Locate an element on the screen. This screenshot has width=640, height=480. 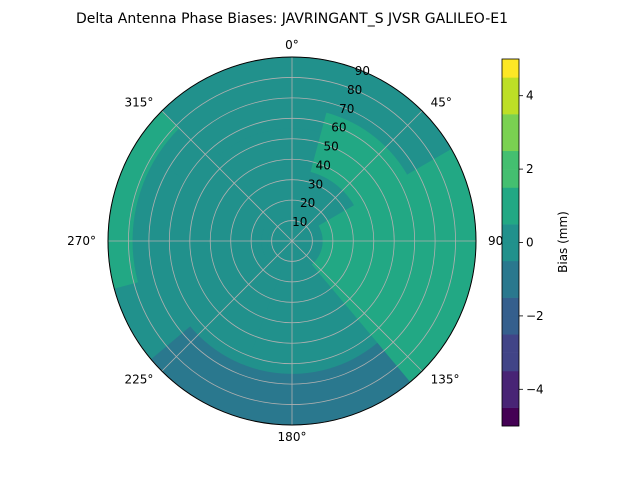
angular-tick-label: 0° is located at coordinates (292, 45).